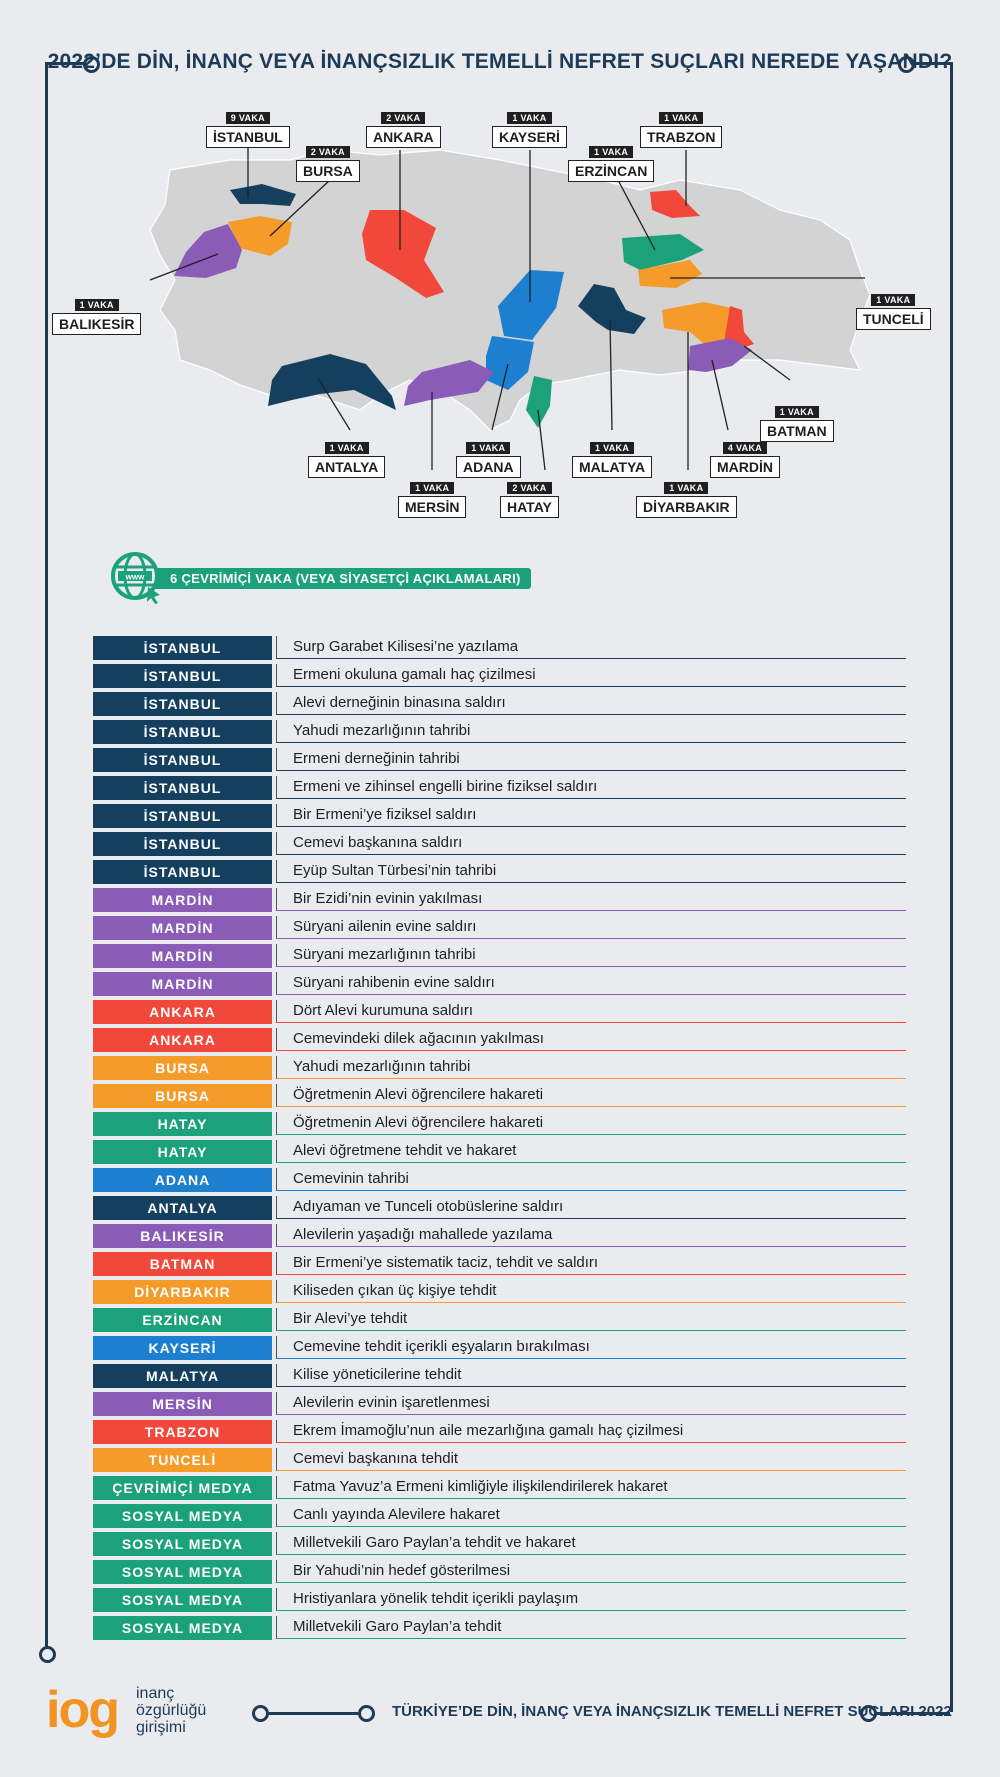  Describe the element at coordinates (591, 1039) in the screenshot. I see `row-description: Cemevindeki dilek ağacının yakılması` at that location.